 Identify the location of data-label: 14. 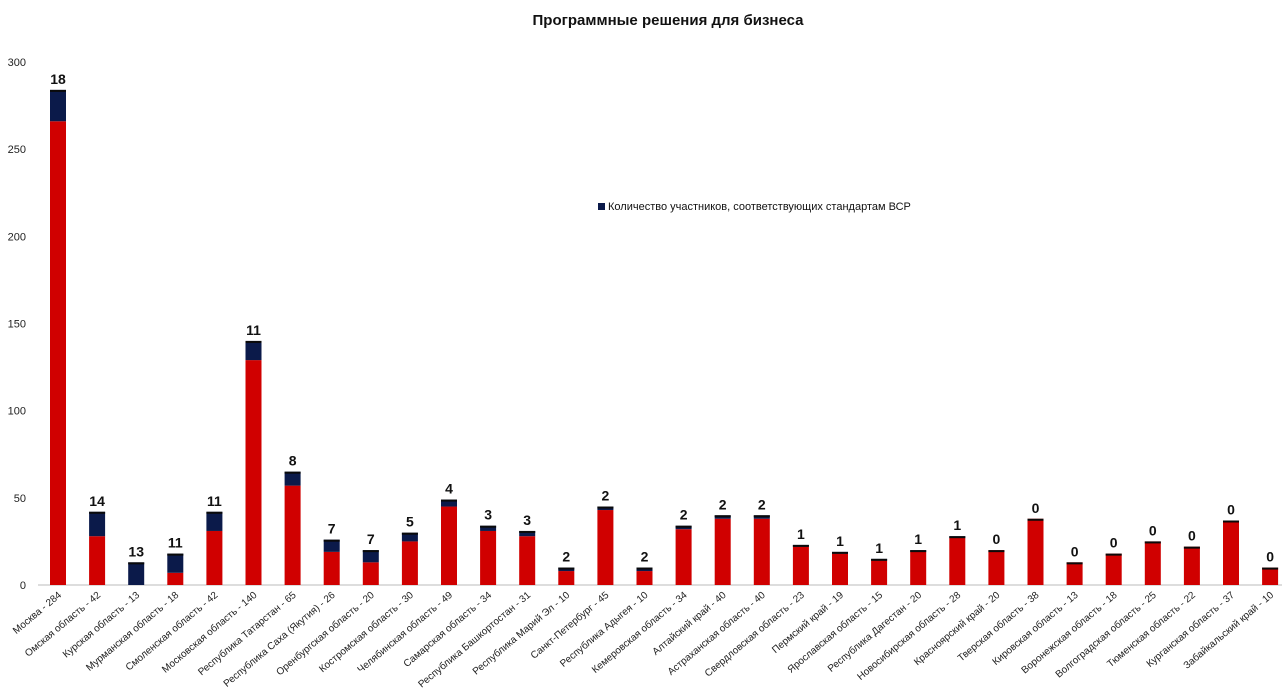
(97, 501).